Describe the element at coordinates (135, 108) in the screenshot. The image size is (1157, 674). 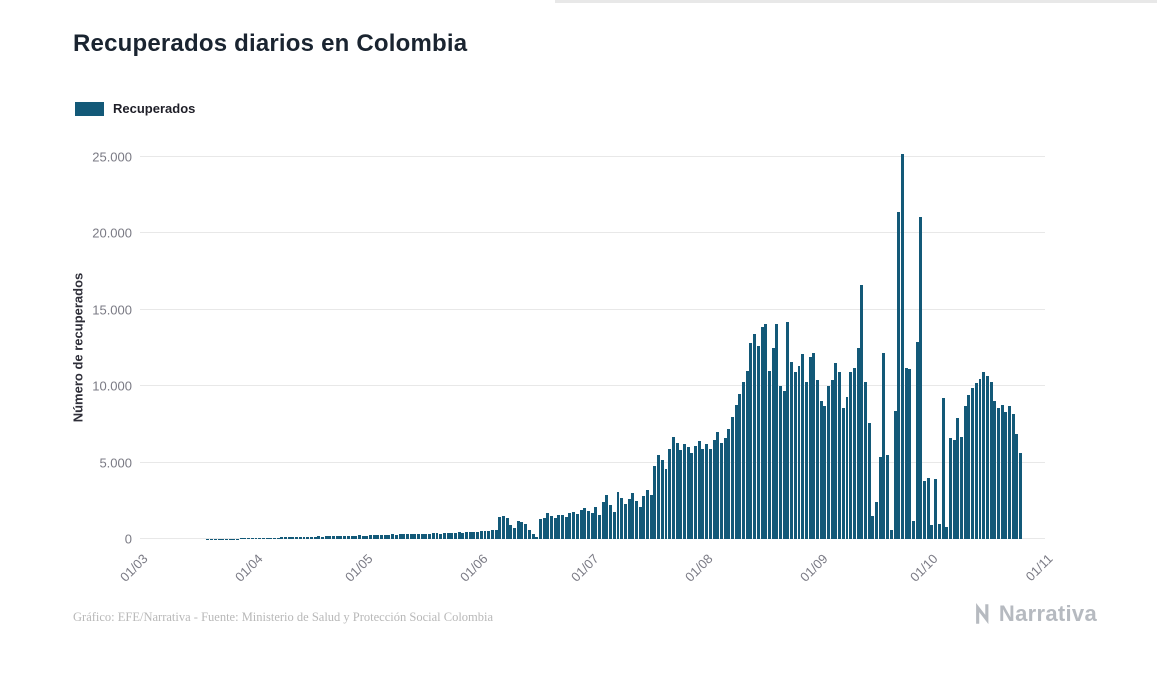
I see `legend: Recuperados` at that location.